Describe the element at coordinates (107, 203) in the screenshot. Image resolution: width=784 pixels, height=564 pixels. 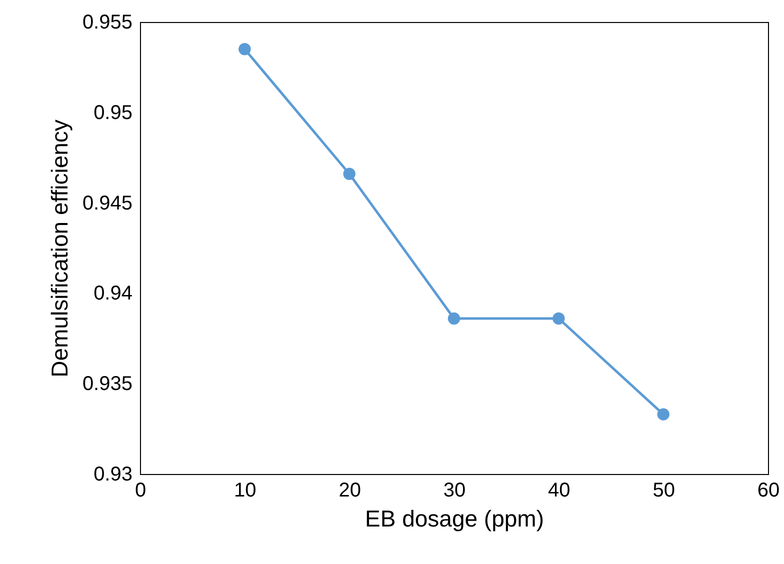
I see `y-tick-label: 0.945` at that location.